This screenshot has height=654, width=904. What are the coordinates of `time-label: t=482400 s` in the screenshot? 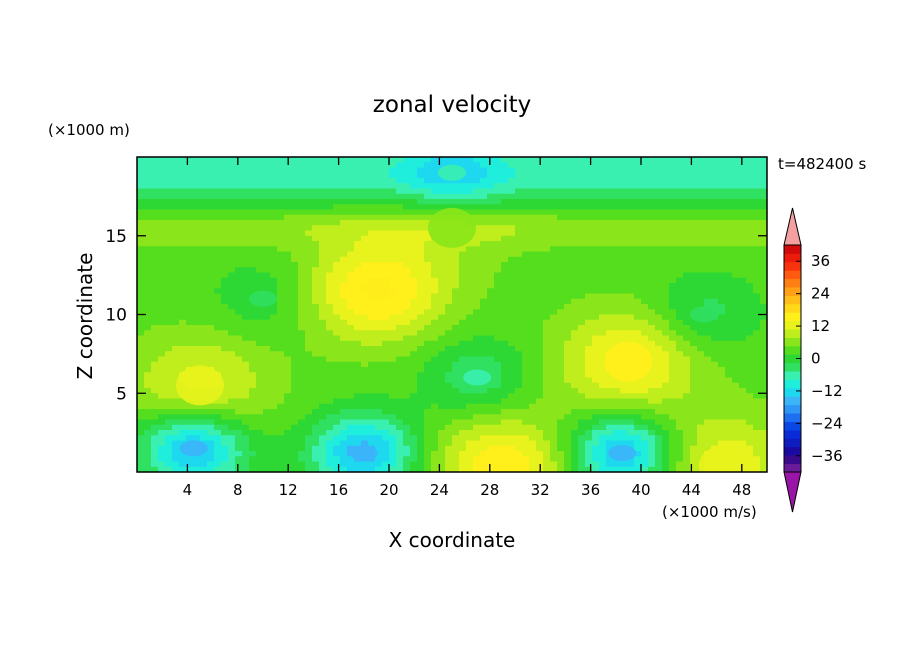 It's located at (822, 164).